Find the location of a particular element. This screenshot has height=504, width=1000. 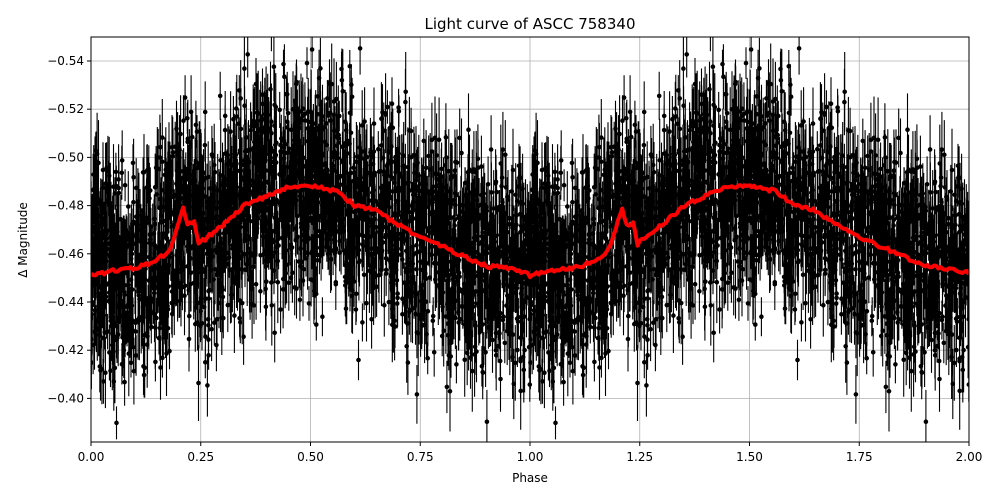

y-tick-label: −0.44 is located at coordinates (65, 302).